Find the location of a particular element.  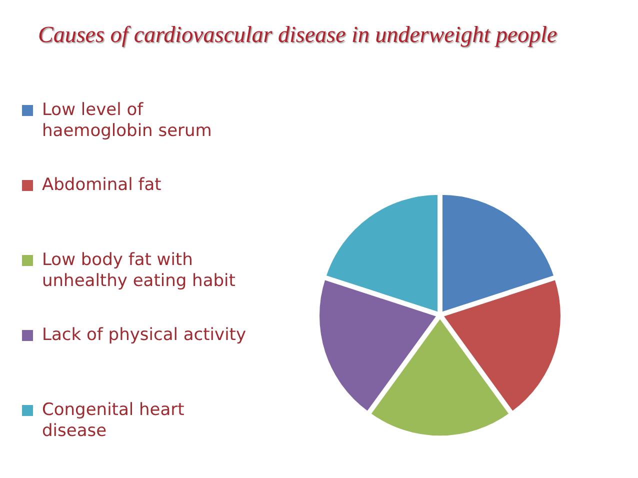

legend-label: Abdominal fat is located at coordinates (102, 185).